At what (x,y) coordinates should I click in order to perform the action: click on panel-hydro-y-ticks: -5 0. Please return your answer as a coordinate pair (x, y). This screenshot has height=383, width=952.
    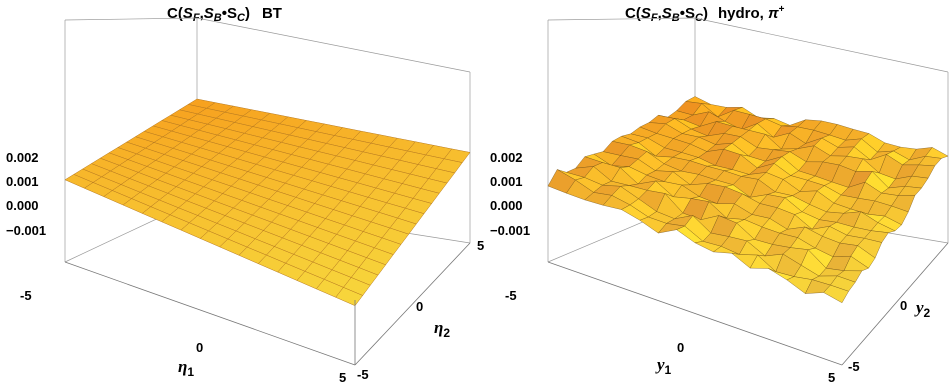
    Looking at the image, I should click on (877, 336).